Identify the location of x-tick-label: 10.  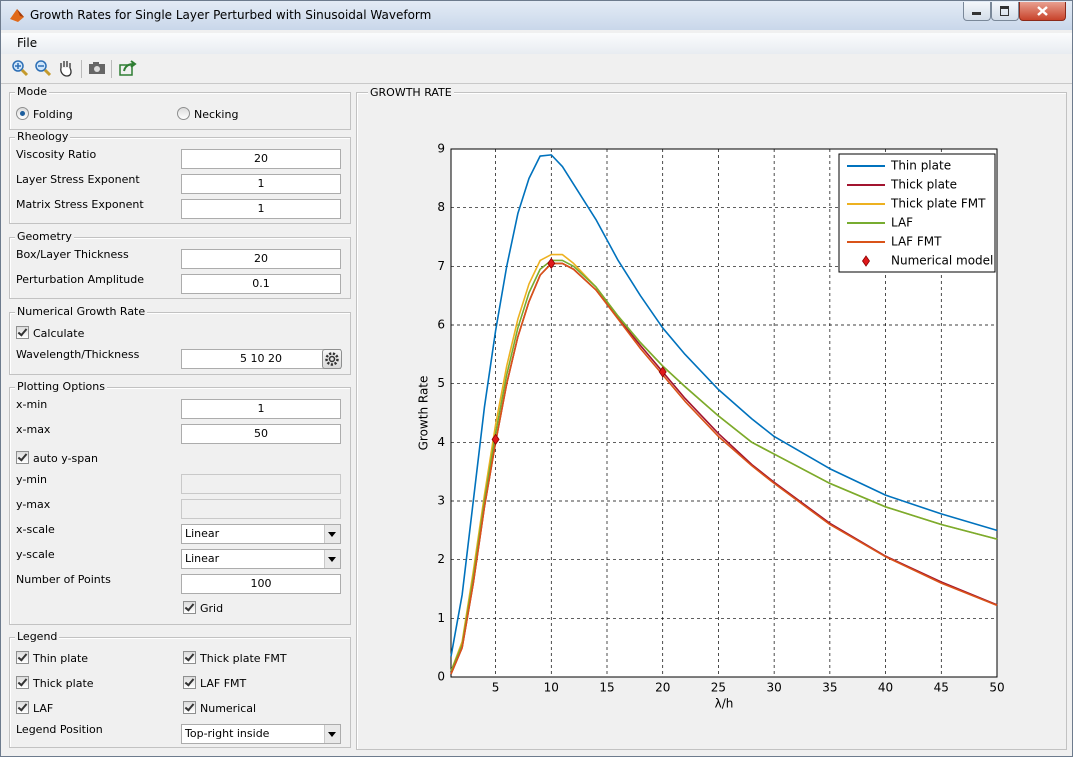
(551, 688).